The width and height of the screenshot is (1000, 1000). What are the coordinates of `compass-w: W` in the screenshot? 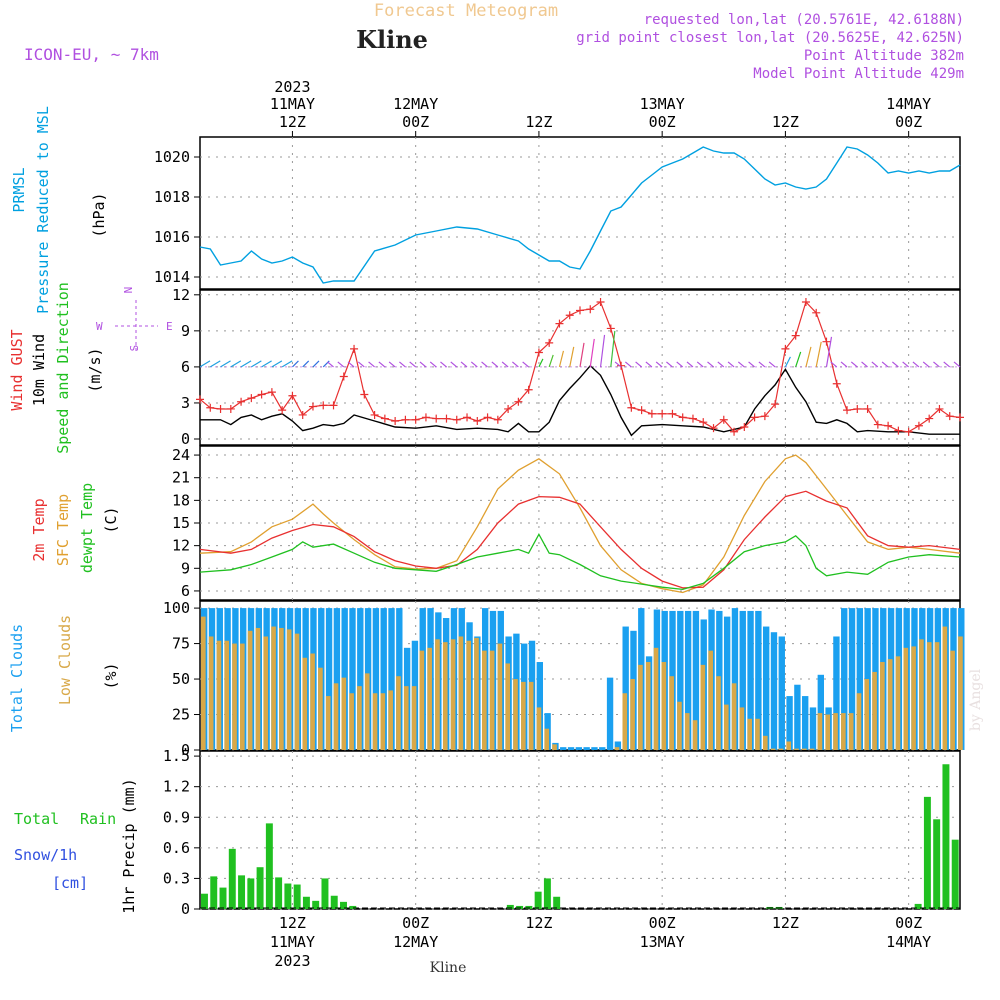 It's located at (99, 326).